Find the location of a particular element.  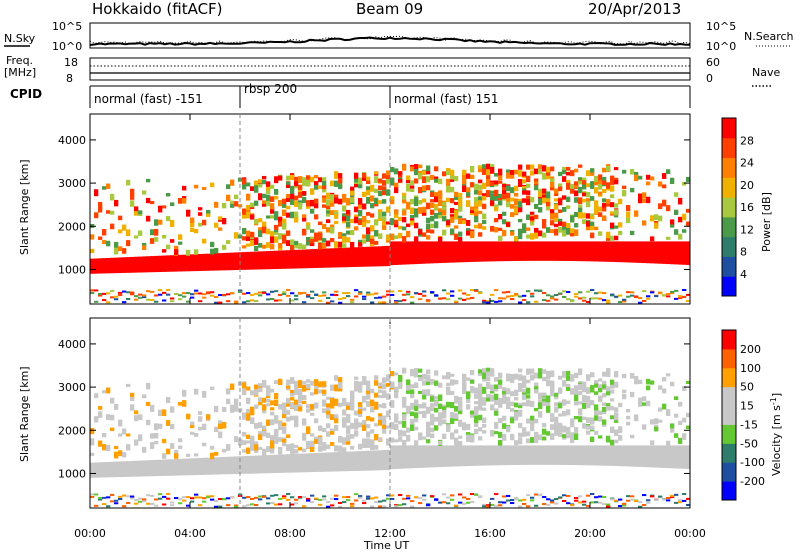

colorbar-tick-label: 15 is located at coordinates (747, 406).